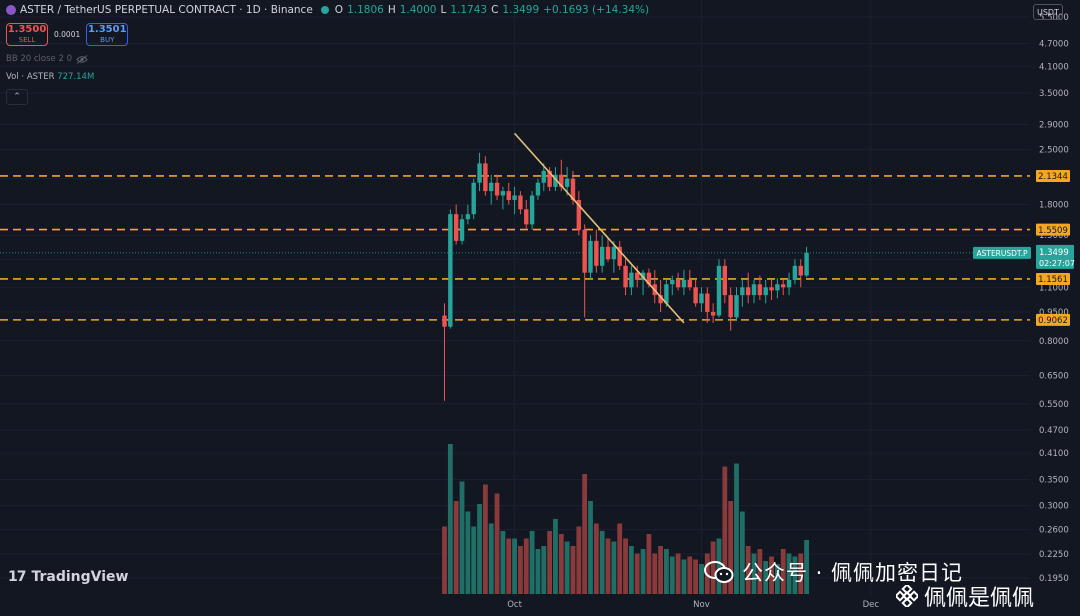  What do you see at coordinates (514, 605) in the screenshot?
I see `time-tick-label: Oct` at bounding box center [514, 605].